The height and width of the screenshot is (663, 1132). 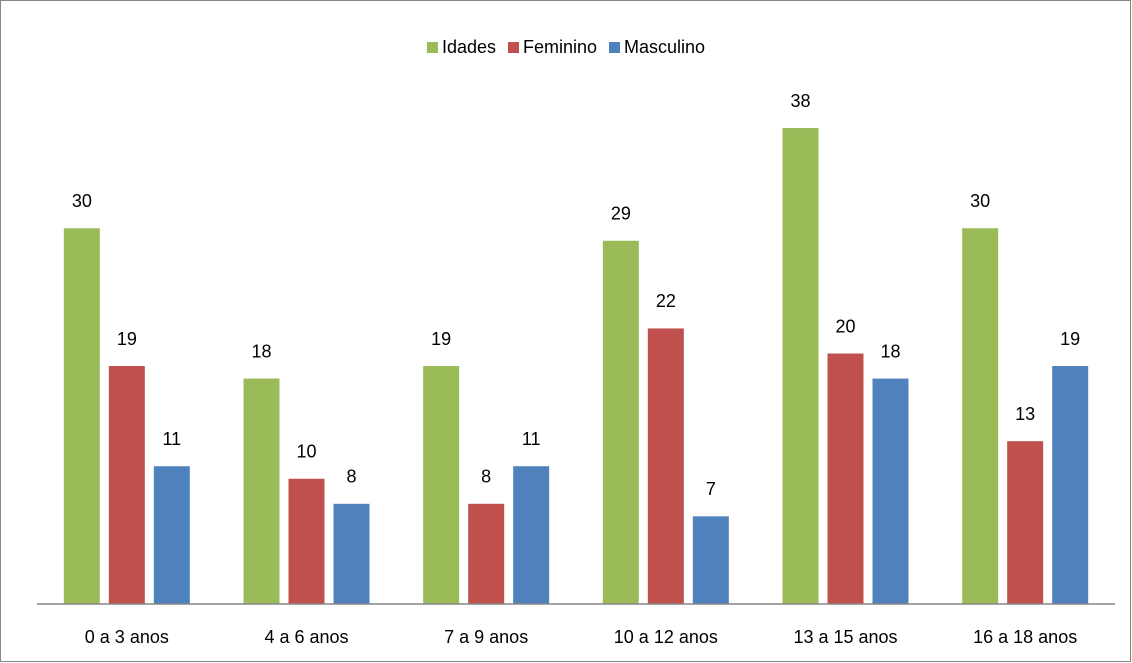 I want to click on legend-label: Feminino, so click(x=560, y=47).